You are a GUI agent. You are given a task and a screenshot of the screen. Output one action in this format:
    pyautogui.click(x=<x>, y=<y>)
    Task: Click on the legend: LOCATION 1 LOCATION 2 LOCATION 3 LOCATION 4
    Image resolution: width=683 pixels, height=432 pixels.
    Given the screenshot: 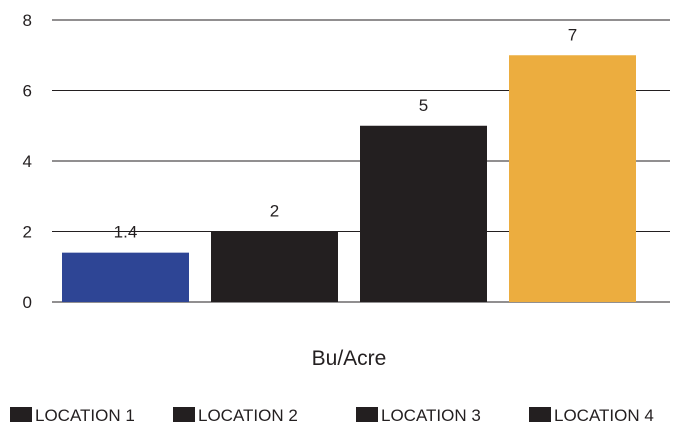 What is the action you would take?
    pyautogui.click(x=332, y=415)
    